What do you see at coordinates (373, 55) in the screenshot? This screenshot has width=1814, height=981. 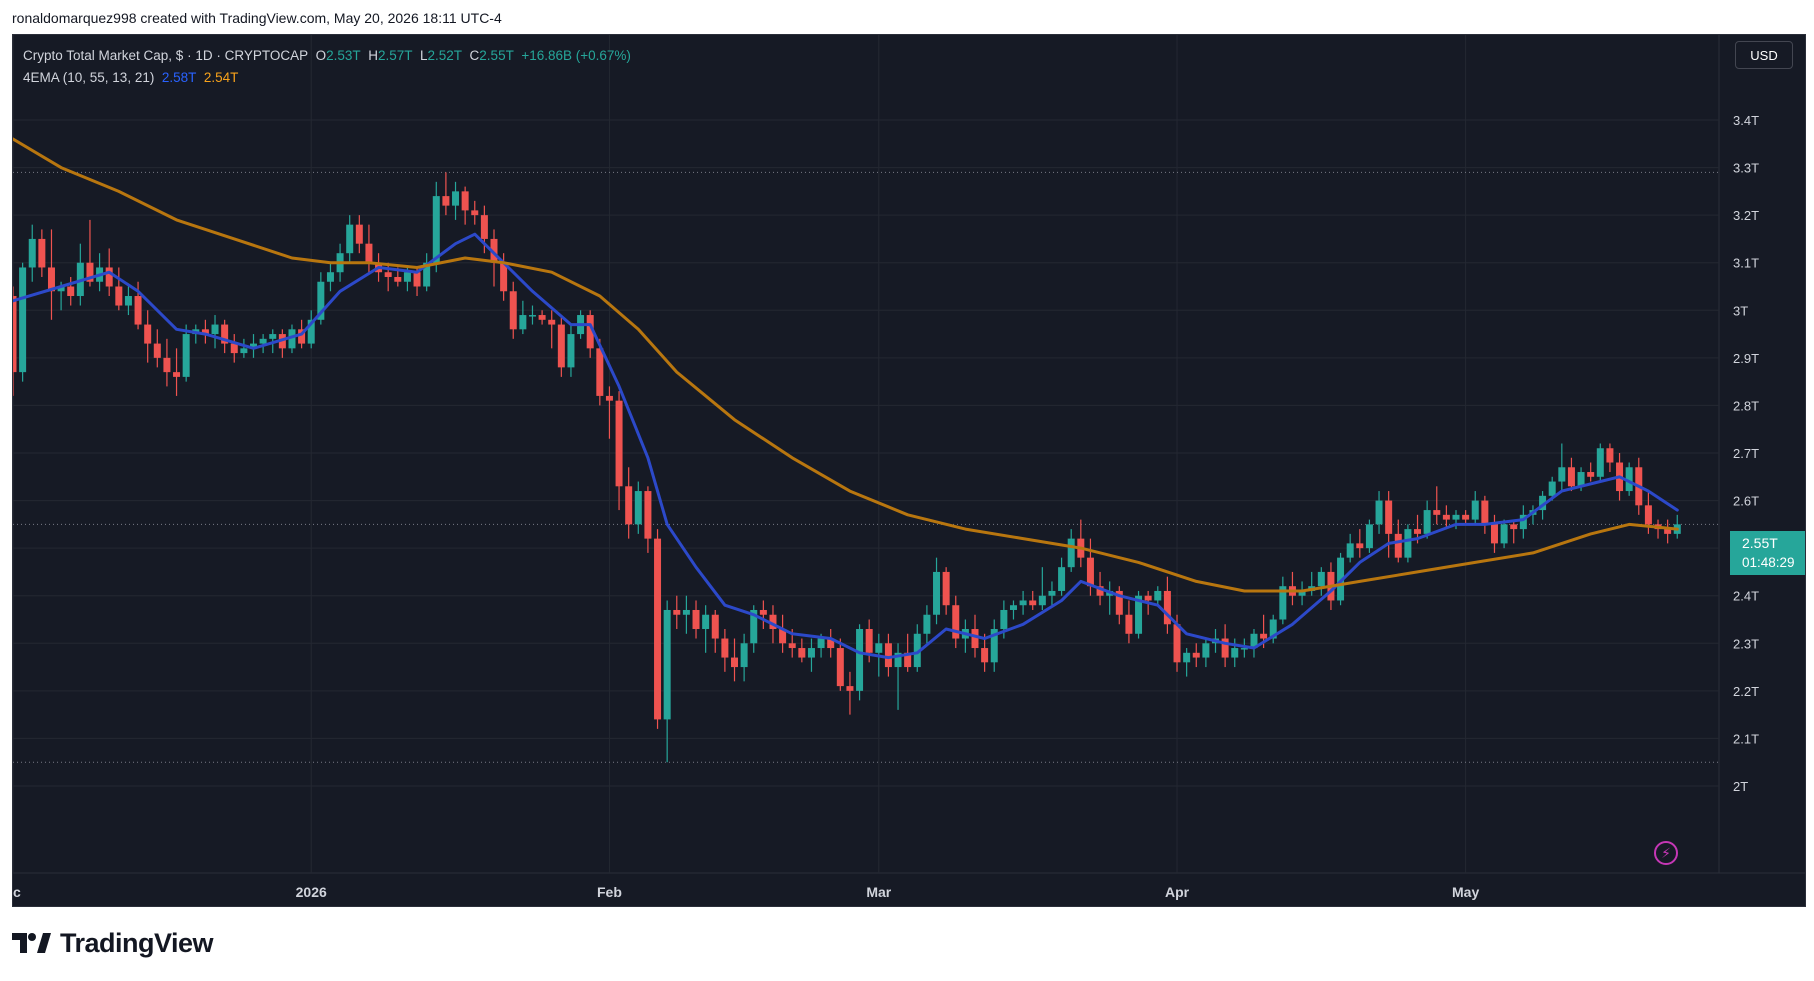 I see `high-label: H` at bounding box center [373, 55].